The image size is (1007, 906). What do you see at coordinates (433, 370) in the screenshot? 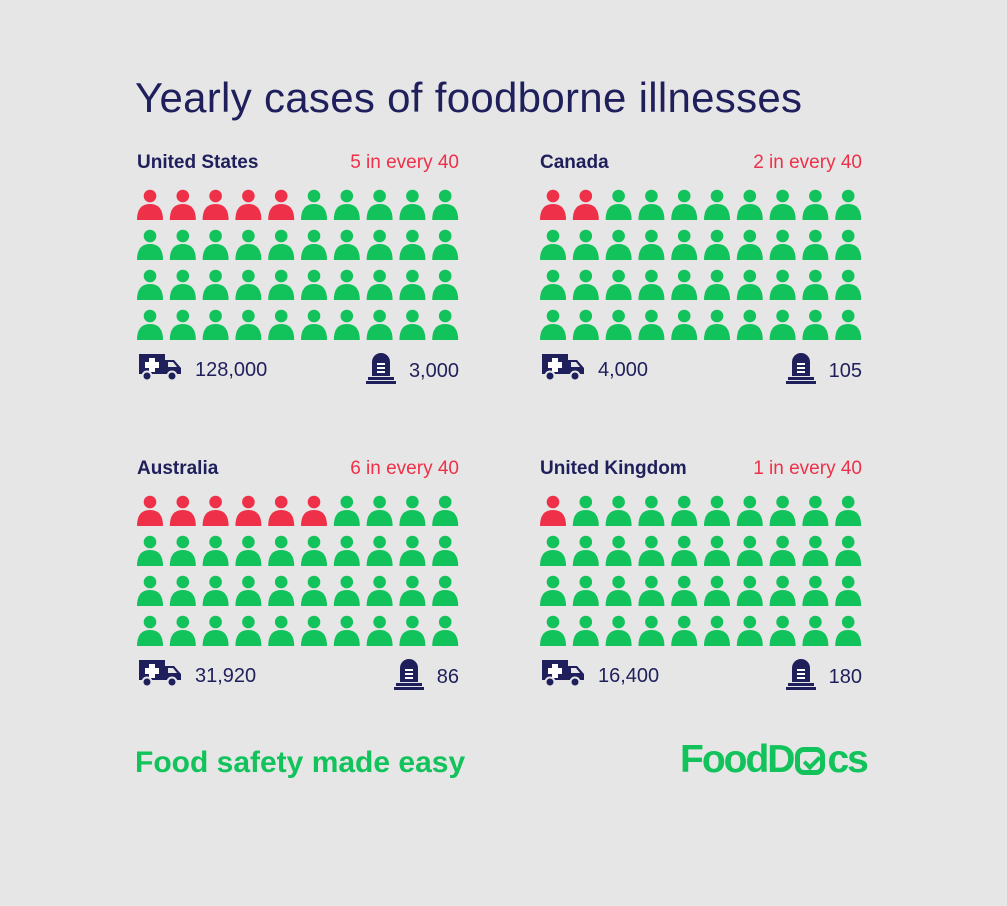
I see `deaths-value: 3,000` at bounding box center [433, 370].